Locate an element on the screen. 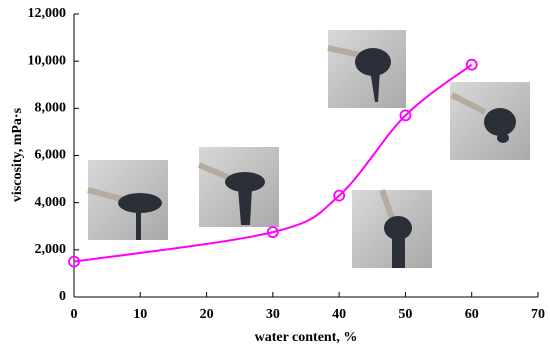 This screenshot has height=352, width=550. y-tick-label: 6,000 is located at coordinates (51, 155).